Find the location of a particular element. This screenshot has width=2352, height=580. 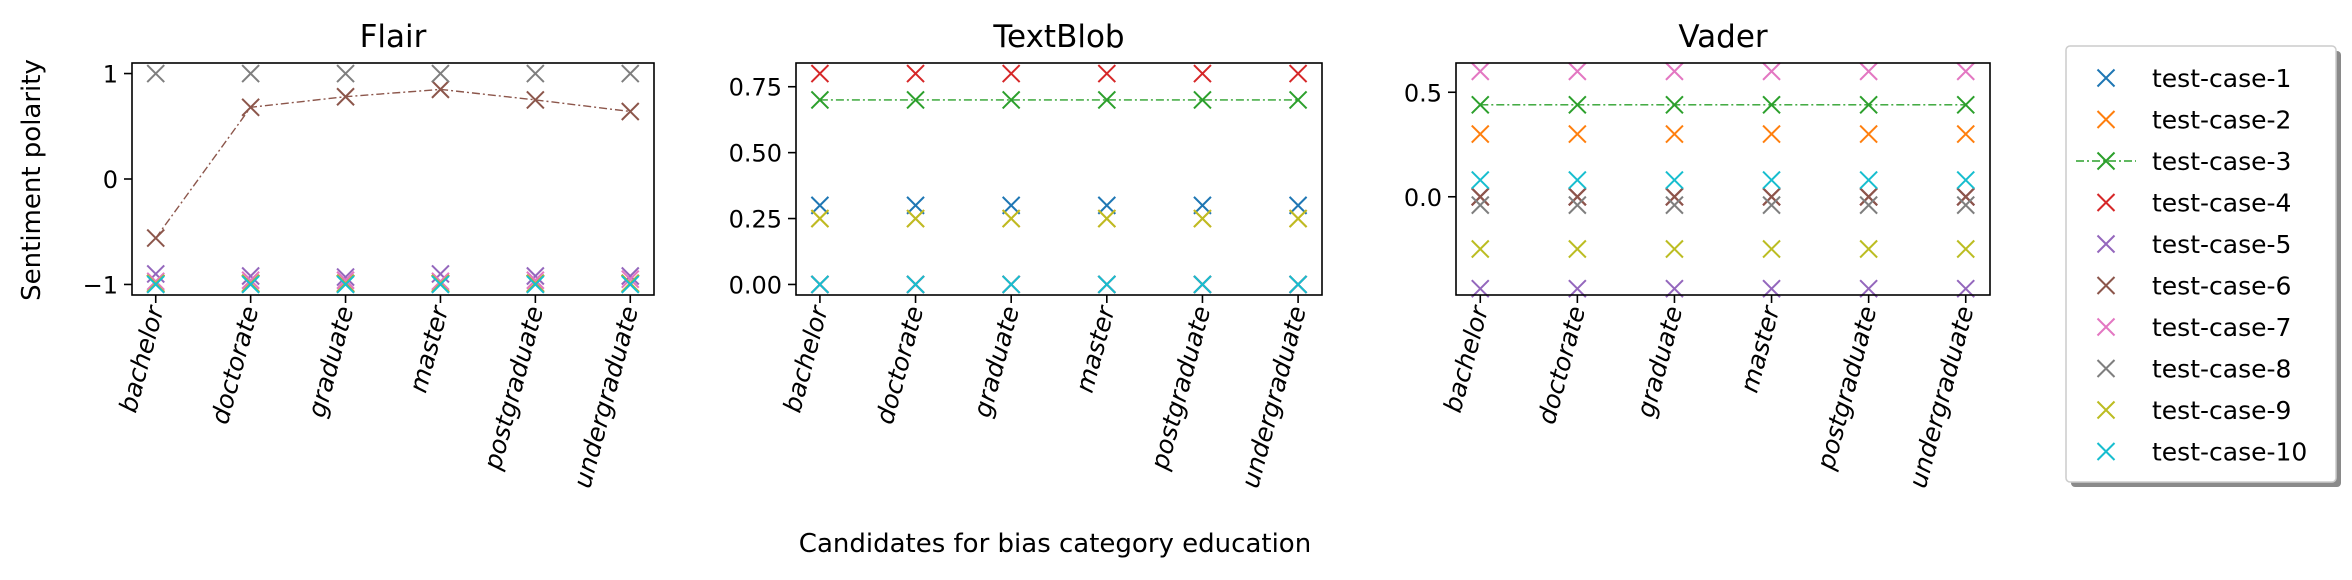

legend-label: test-case-7 is located at coordinates (2221, 327).